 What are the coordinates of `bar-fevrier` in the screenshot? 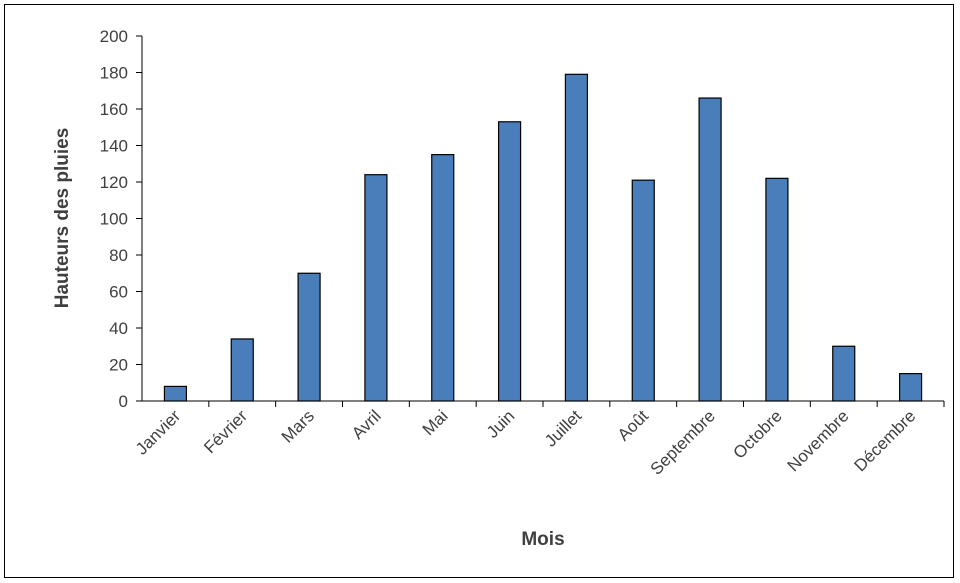 It's located at (242, 370).